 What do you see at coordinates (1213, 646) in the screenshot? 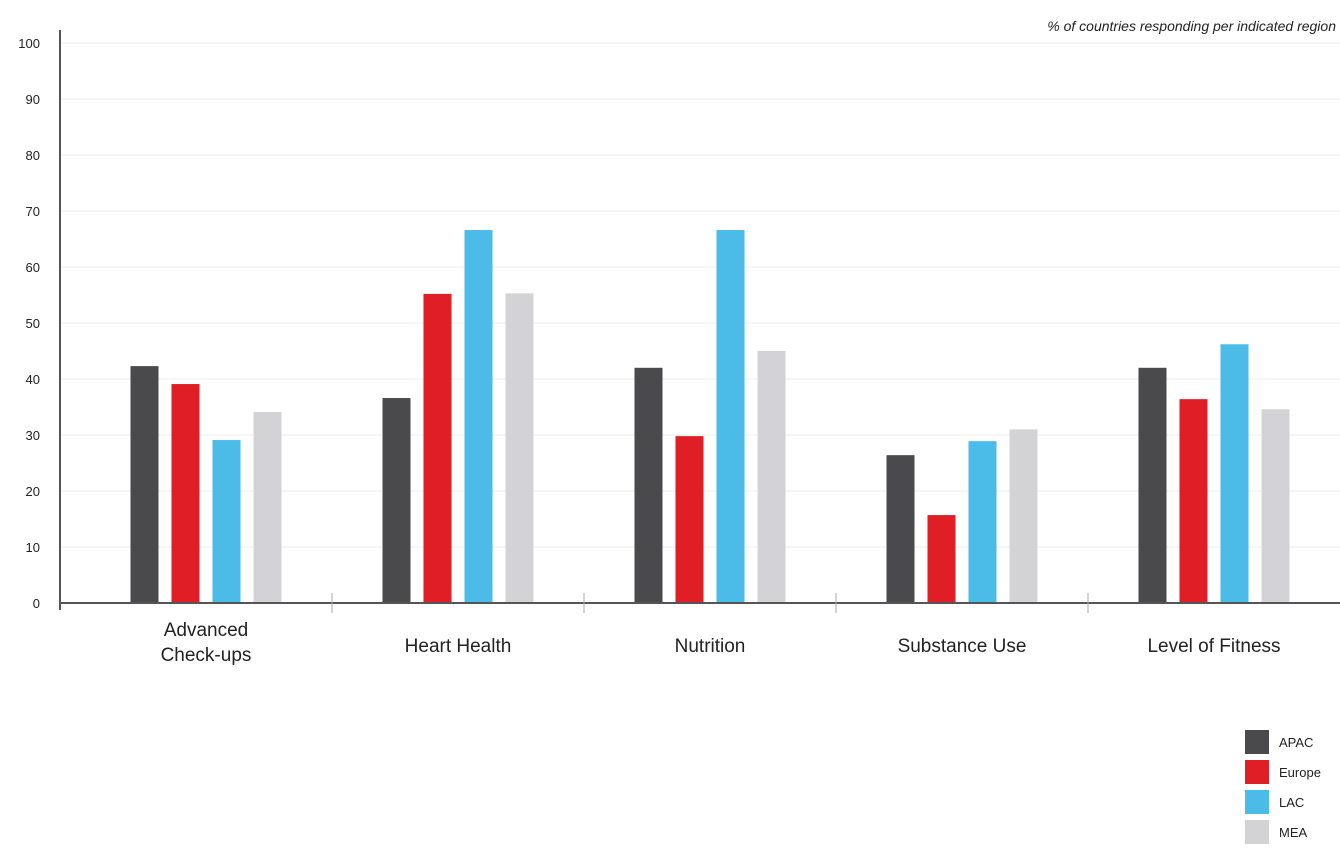
I see `category-label-4-0: Level of Fitness` at bounding box center [1213, 646].